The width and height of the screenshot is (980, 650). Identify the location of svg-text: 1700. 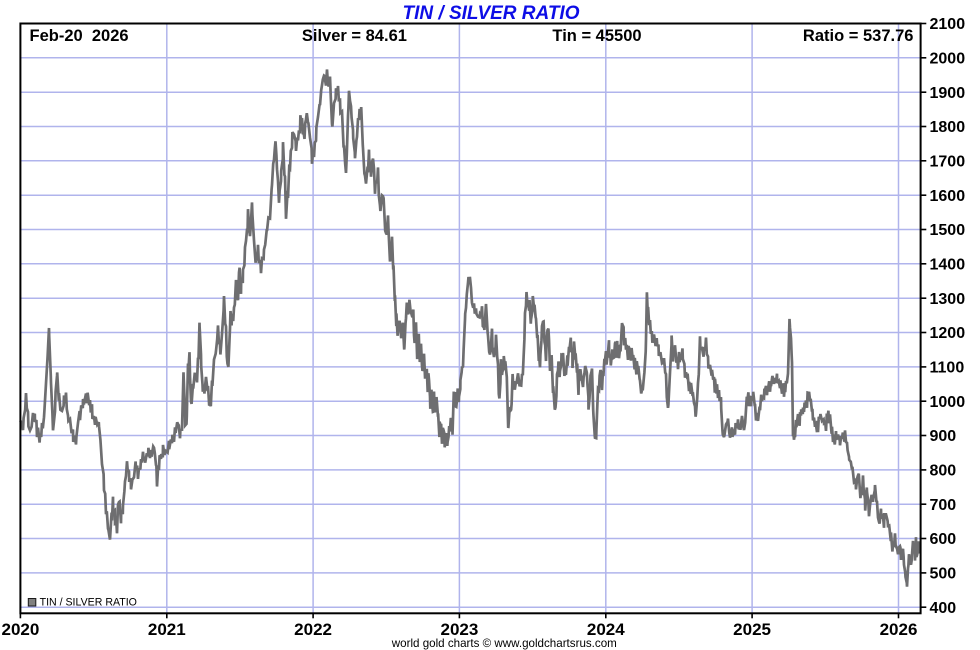
(948, 161).